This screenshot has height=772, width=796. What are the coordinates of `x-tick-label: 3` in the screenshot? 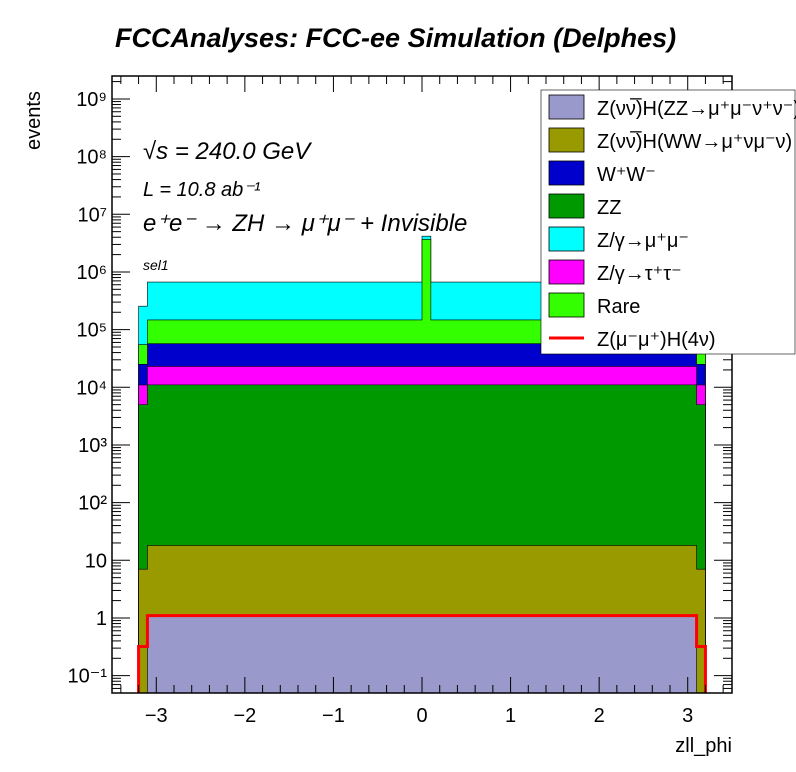 It's located at (687, 716).